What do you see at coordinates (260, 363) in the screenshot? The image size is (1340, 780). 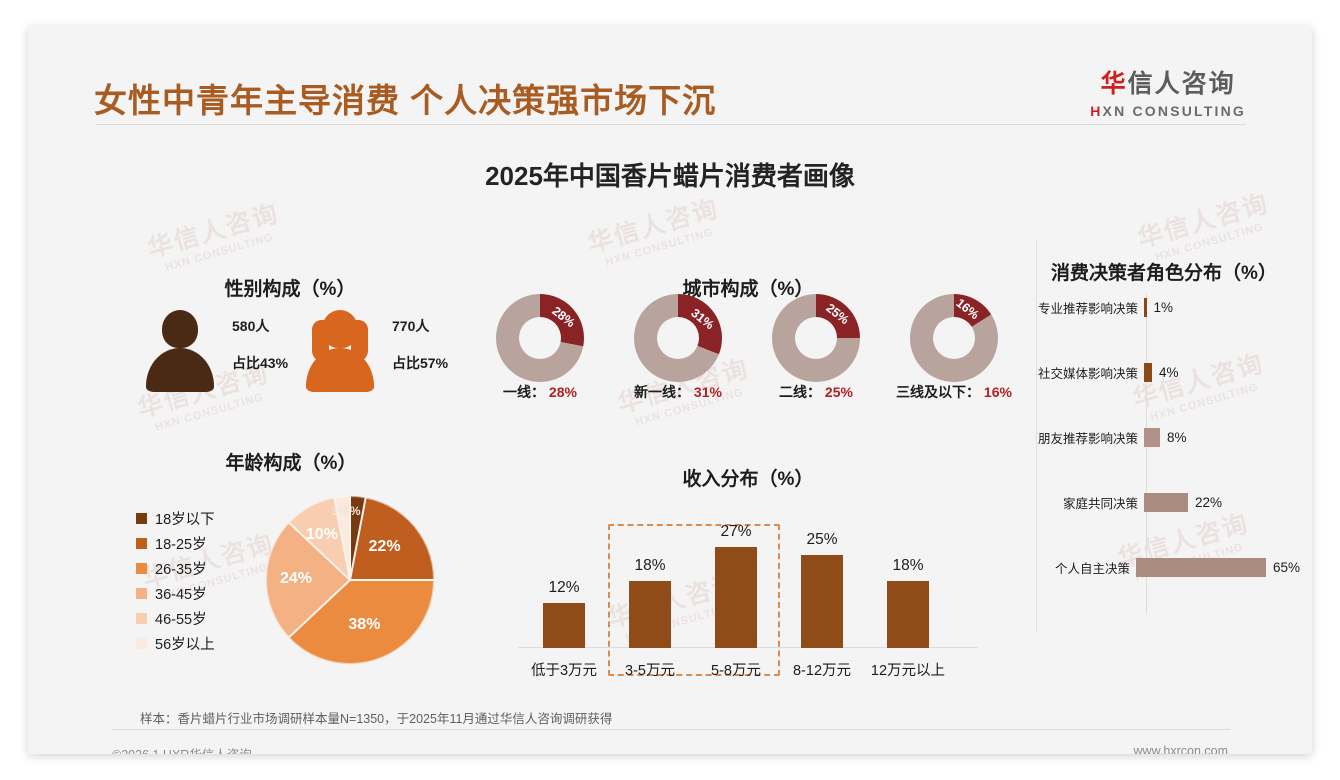 I see `male-share: 占比43%` at bounding box center [260, 363].